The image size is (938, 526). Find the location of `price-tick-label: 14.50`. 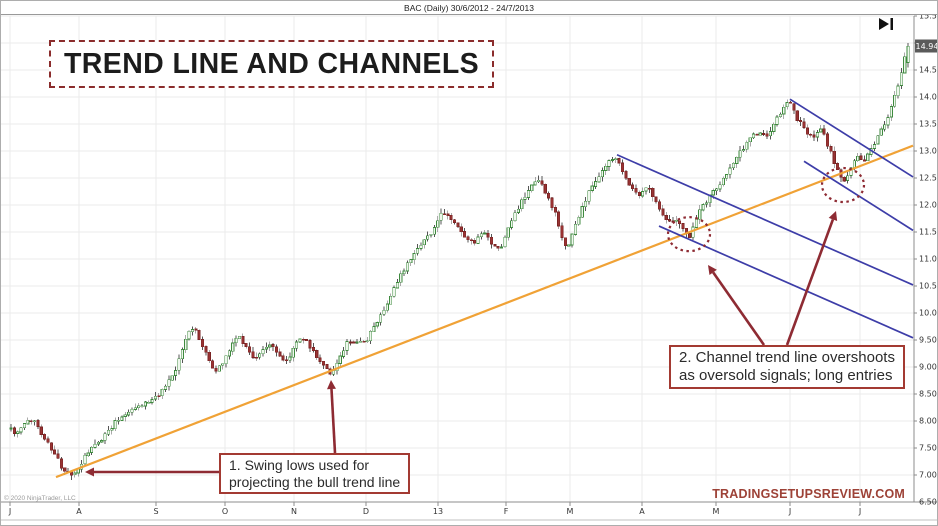

price-tick-label: 14.50 is located at coordinates (928, 70).